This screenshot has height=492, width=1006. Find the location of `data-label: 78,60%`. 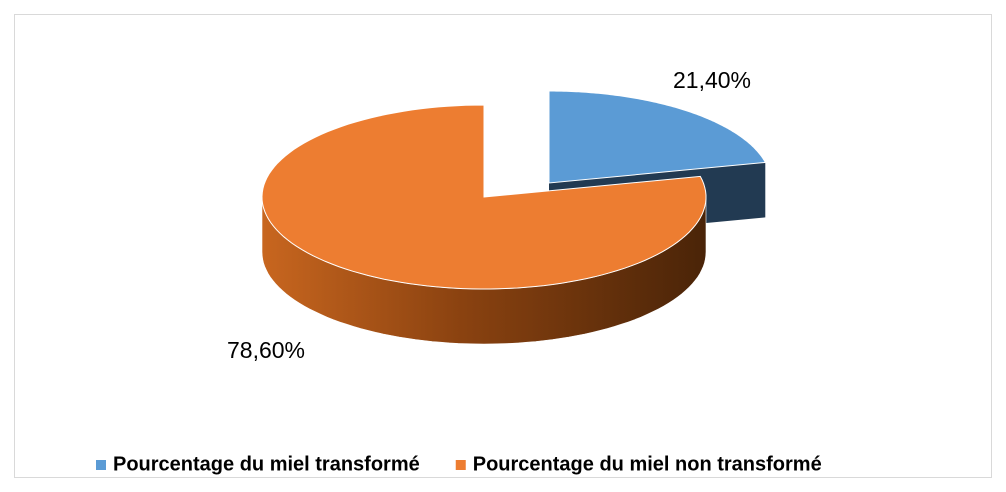

data-label: 78,60% is located at coordinates (266, 350).